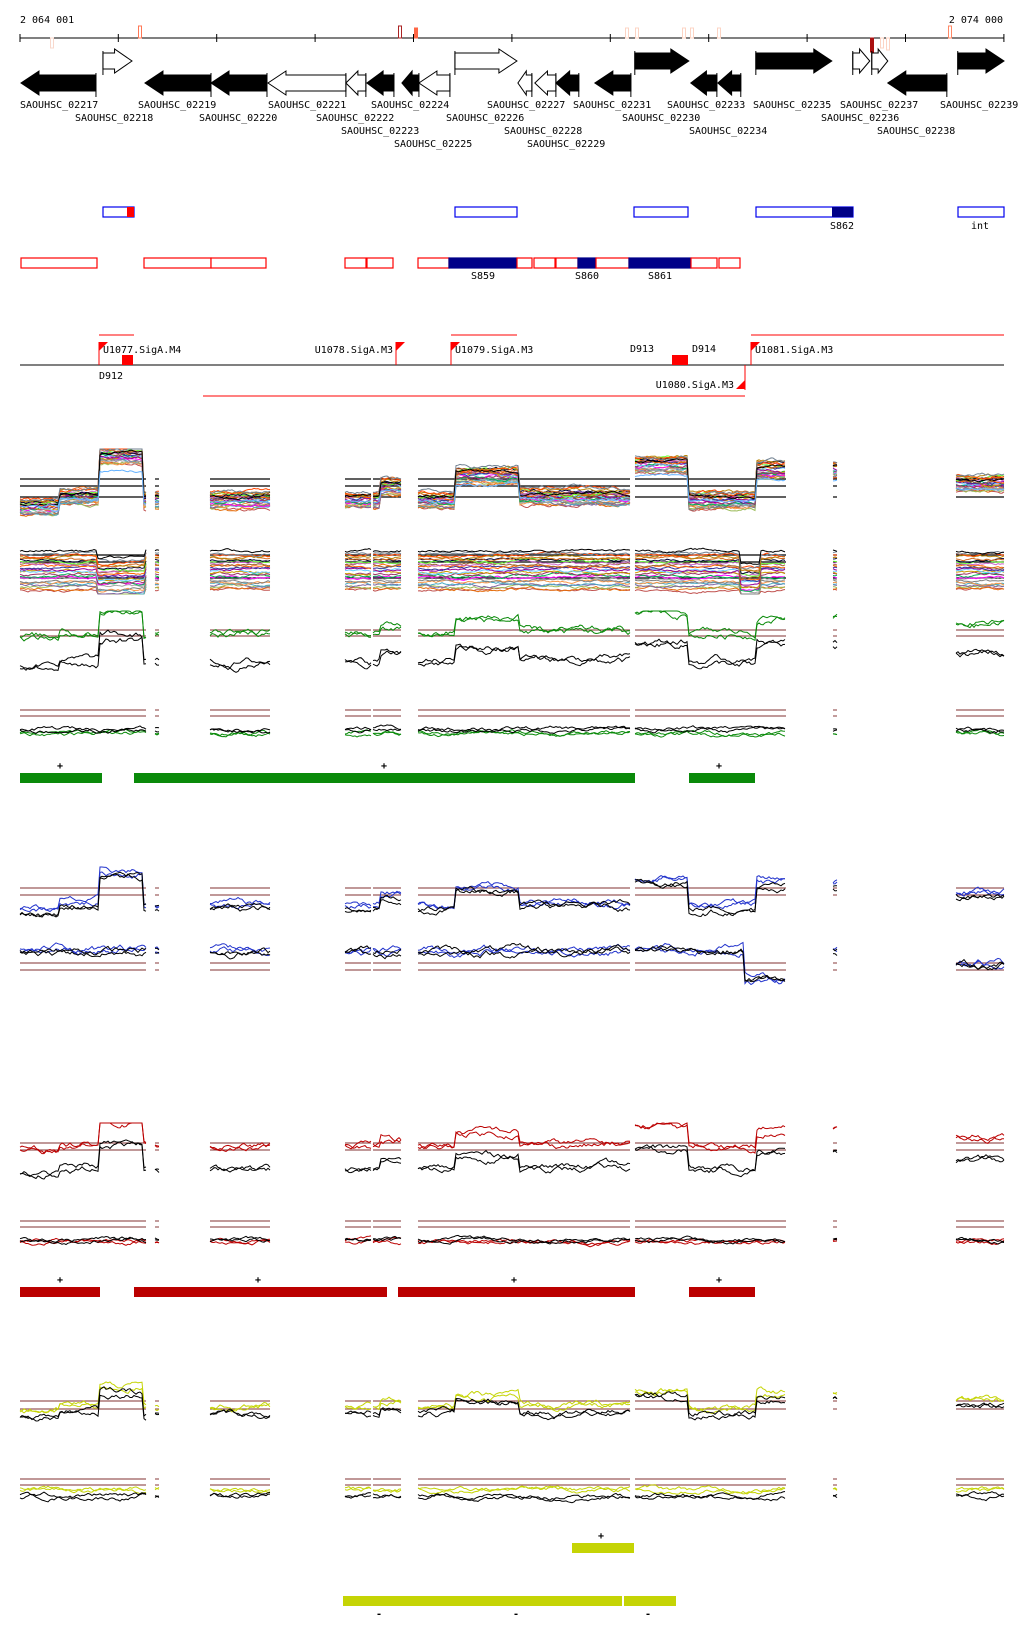  What do you see at coordinates (587, 276) in the screenshot?
I see `region-label: S860` at bounding box center [587, 276].